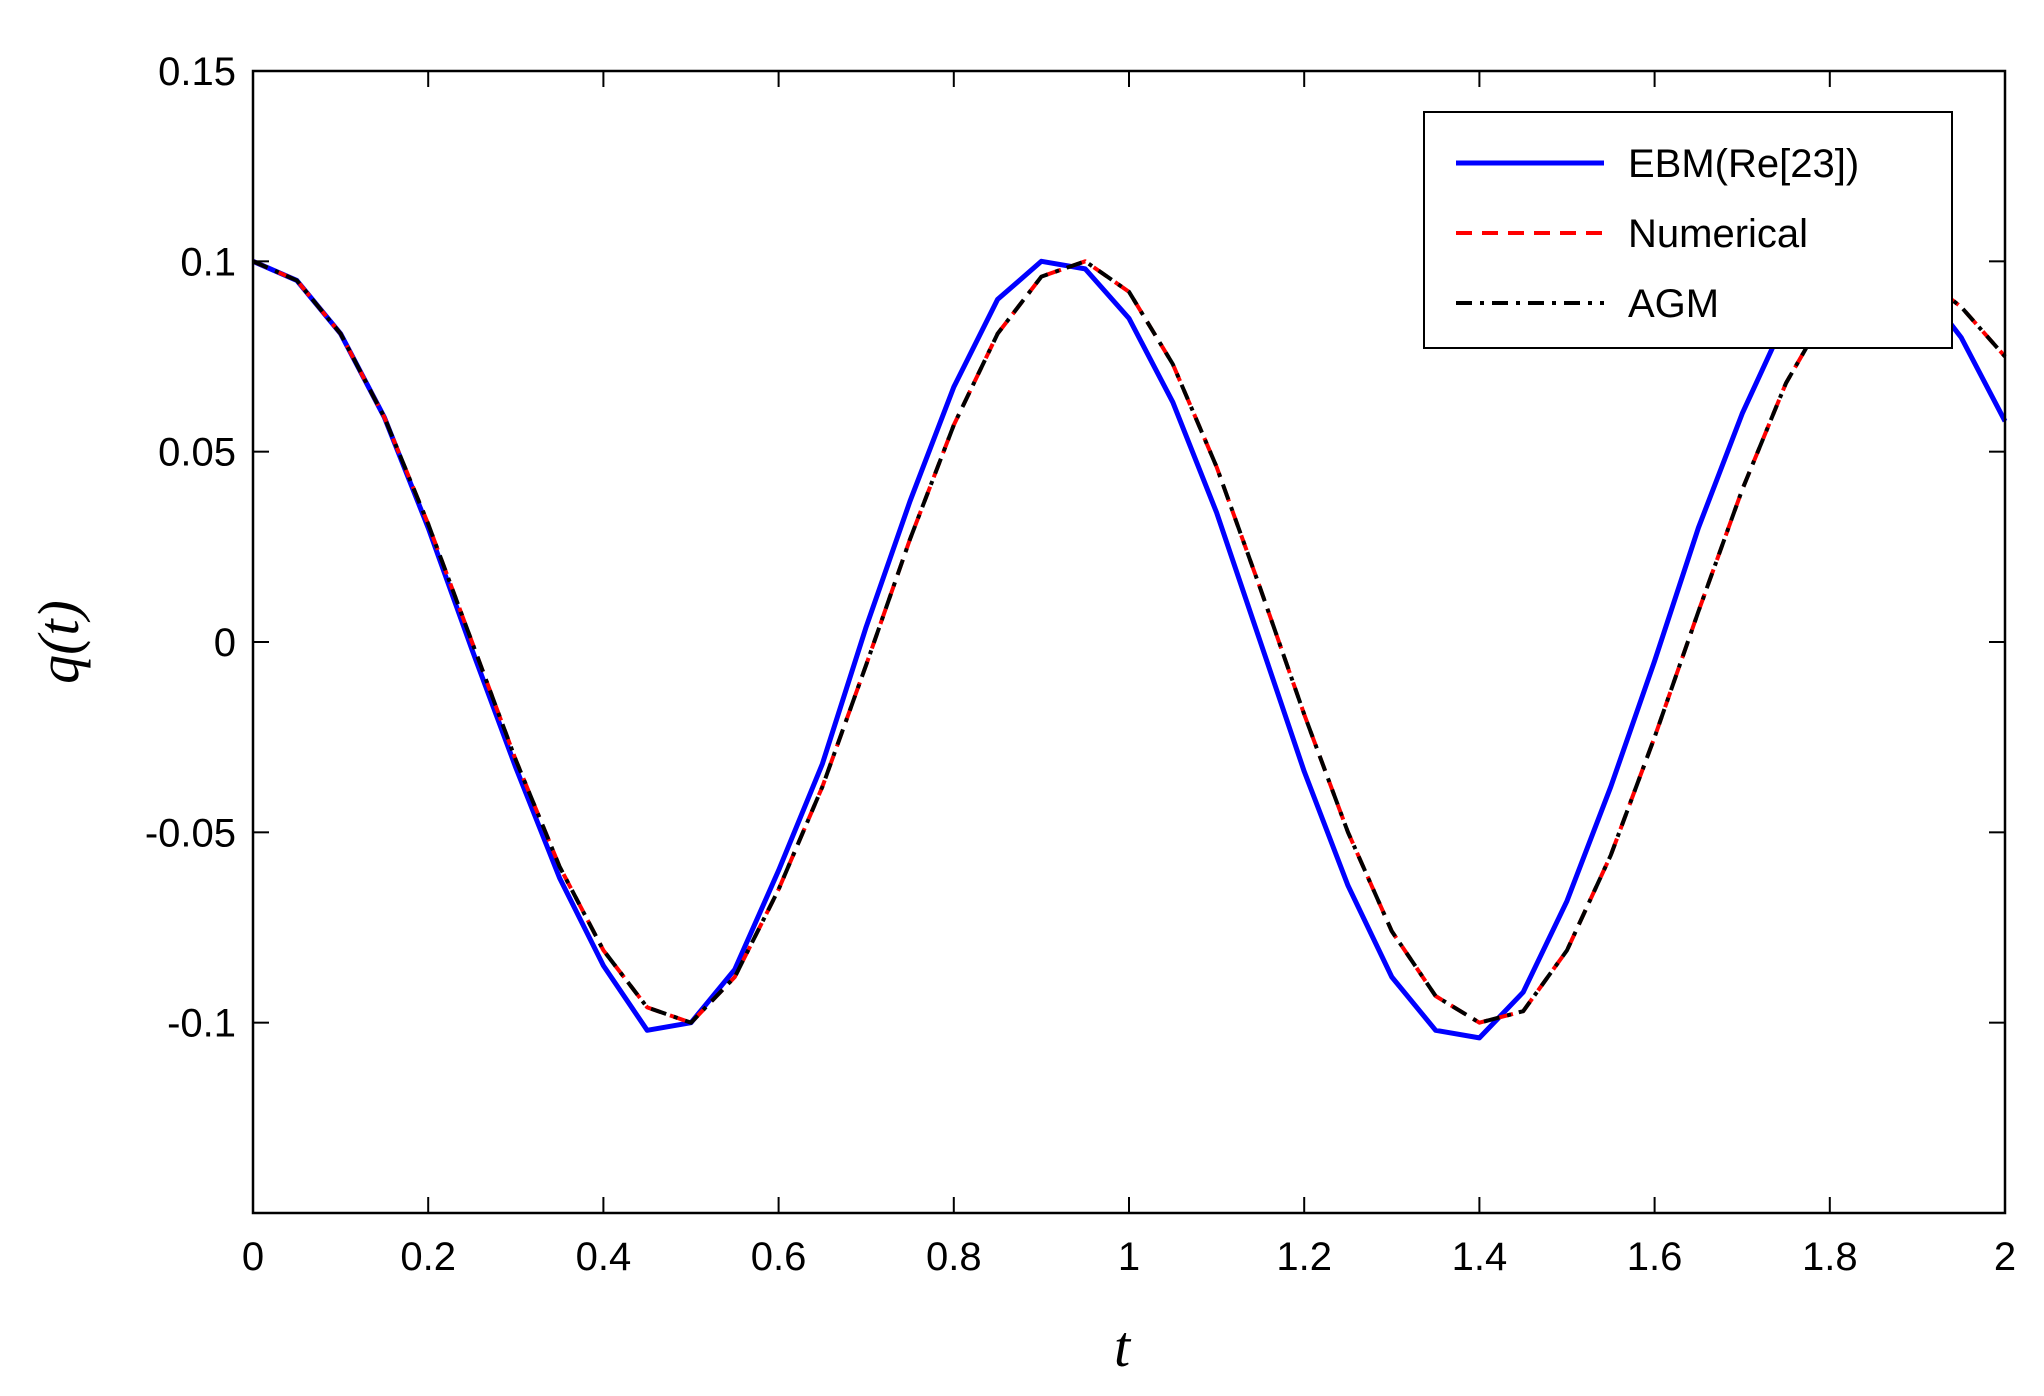 The image size is (2044, 1396). Describe the element at coordinates (1304, 1257) in the screenshot. I see `x-tick-label: 1.2` at that location.